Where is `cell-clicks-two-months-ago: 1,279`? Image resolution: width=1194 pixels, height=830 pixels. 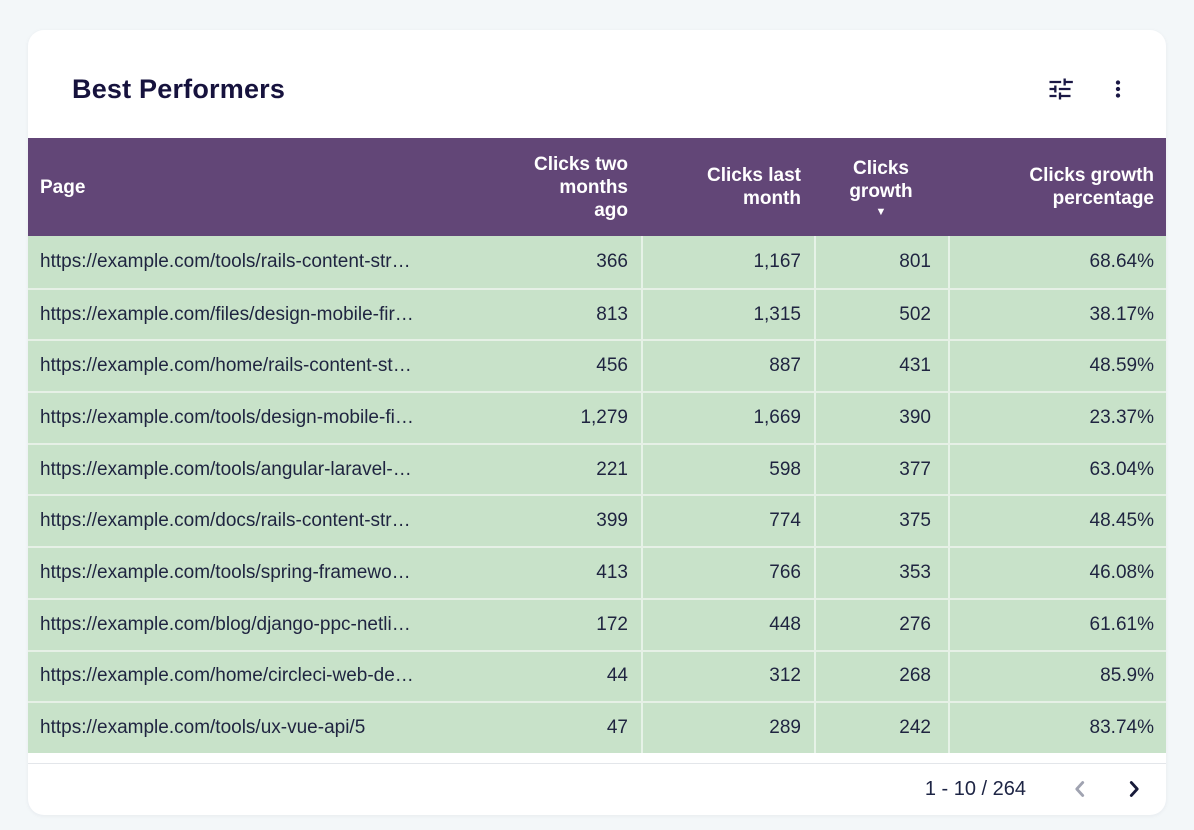
cell-clicks-two-months-ago: 1,279 is located at coordinates (604, 417).